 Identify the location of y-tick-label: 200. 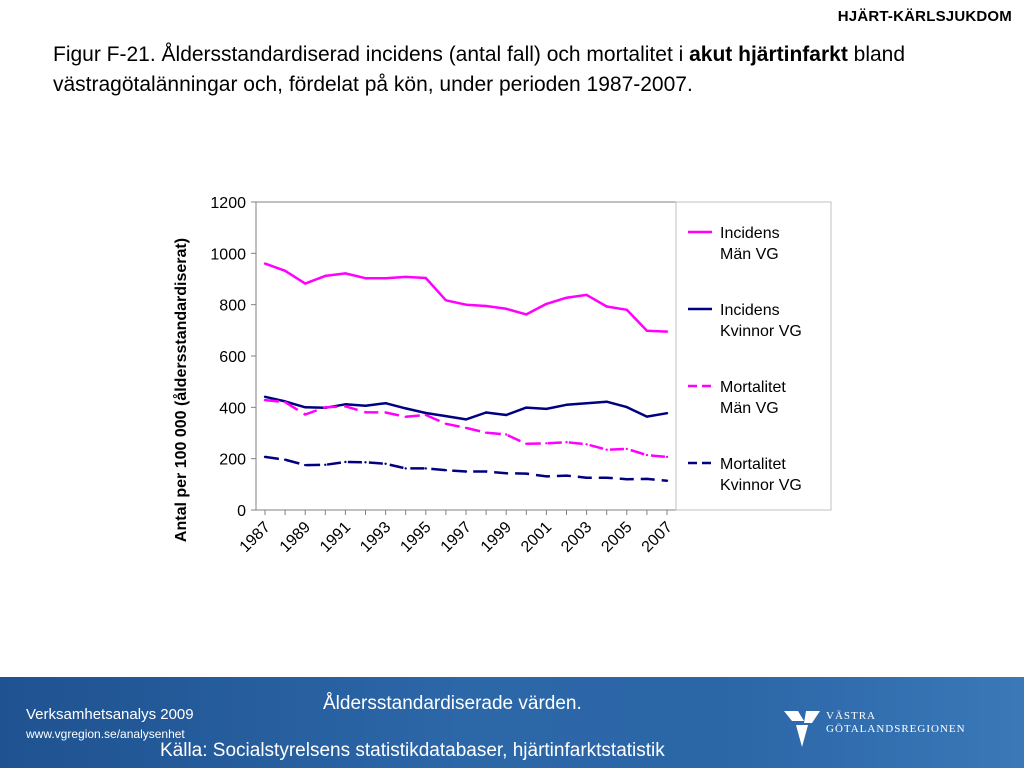
(232, 460).